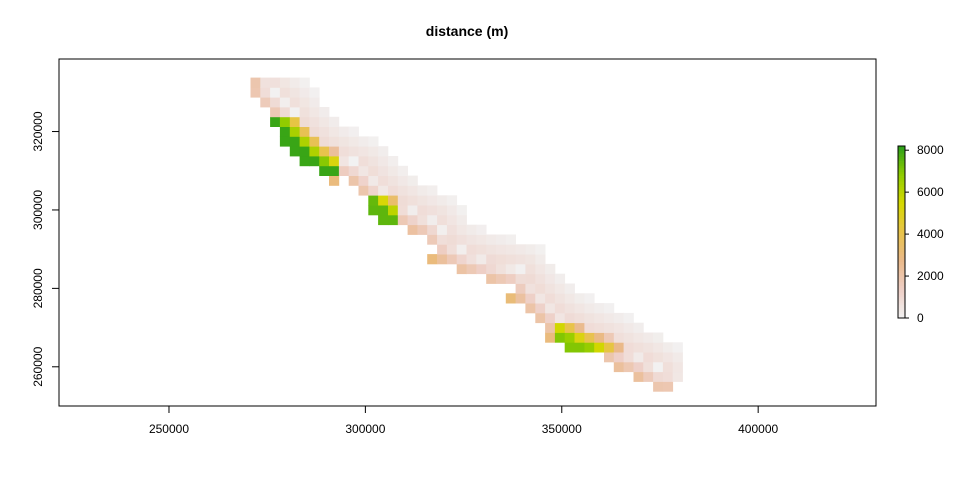 The image size is (960, 480). What do you see at coordinates (169, 429) in the screenshot?
I see `x-tick-label: 250000` at bounding box center [169, 429].